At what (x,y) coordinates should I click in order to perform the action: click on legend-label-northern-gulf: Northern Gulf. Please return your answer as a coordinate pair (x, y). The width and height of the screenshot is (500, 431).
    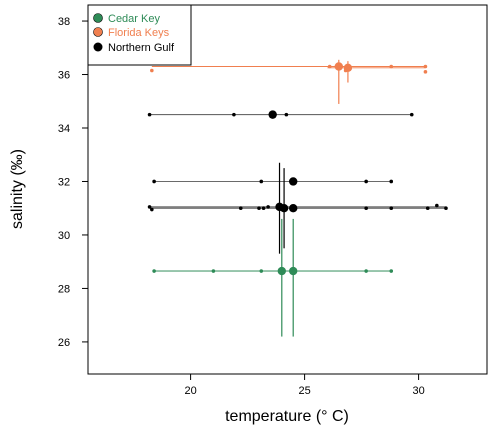
    Looking at the image, I should click on (141, 48).